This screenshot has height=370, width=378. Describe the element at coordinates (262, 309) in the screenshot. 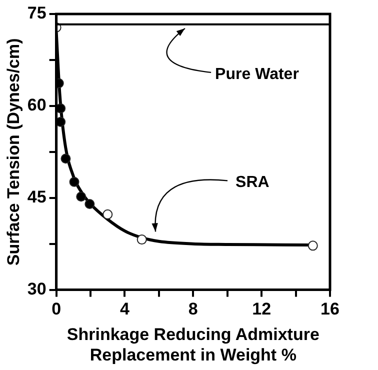

I see `x-tick-label: 12` at that location.